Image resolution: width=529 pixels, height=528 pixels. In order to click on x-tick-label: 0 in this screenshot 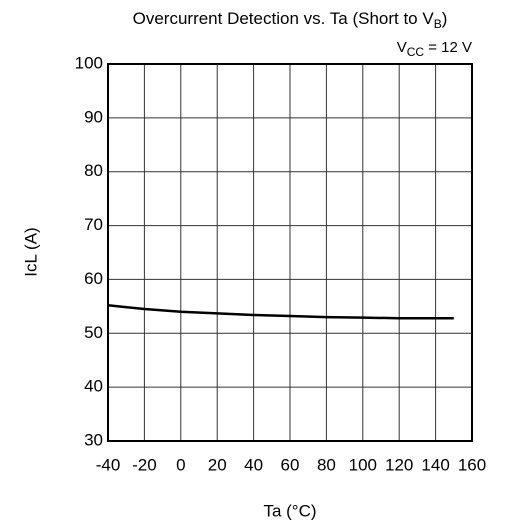, I will do `click(180, 464)`.